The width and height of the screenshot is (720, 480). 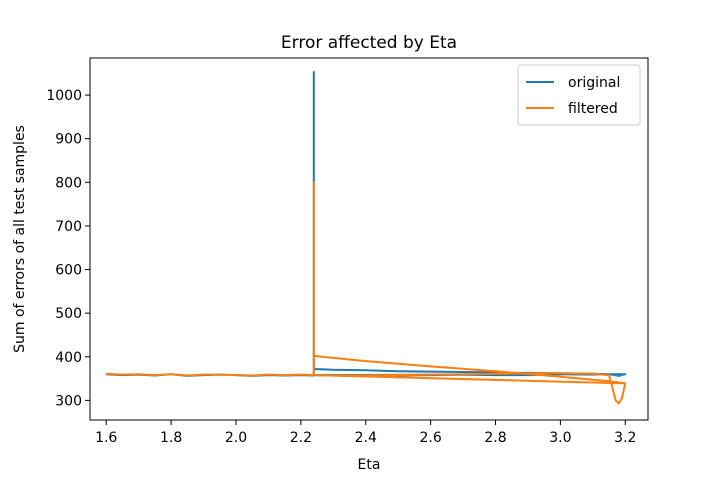 What do you see at coordinates (369, 43) in the screenshot?
I see `chart-title: Error affected by Eta` at bounding box center [369, 43].